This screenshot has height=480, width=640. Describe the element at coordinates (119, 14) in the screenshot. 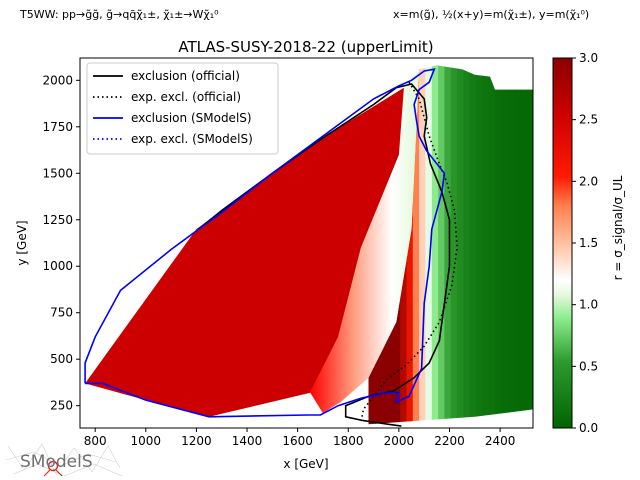

I see `plot-header-left: T5WW: pp→g̃g̃, g̃→qq̄χ̃₁±, χ̃₁±→Wχ̃₁⁰` at that location.